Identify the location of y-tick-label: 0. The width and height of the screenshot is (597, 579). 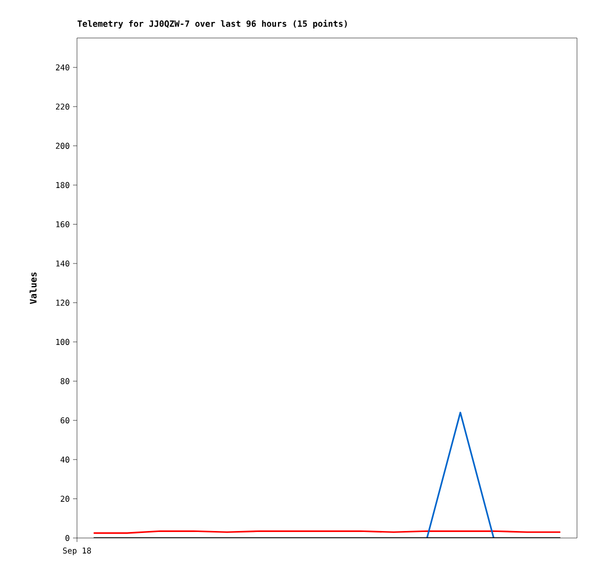
(68, 538).